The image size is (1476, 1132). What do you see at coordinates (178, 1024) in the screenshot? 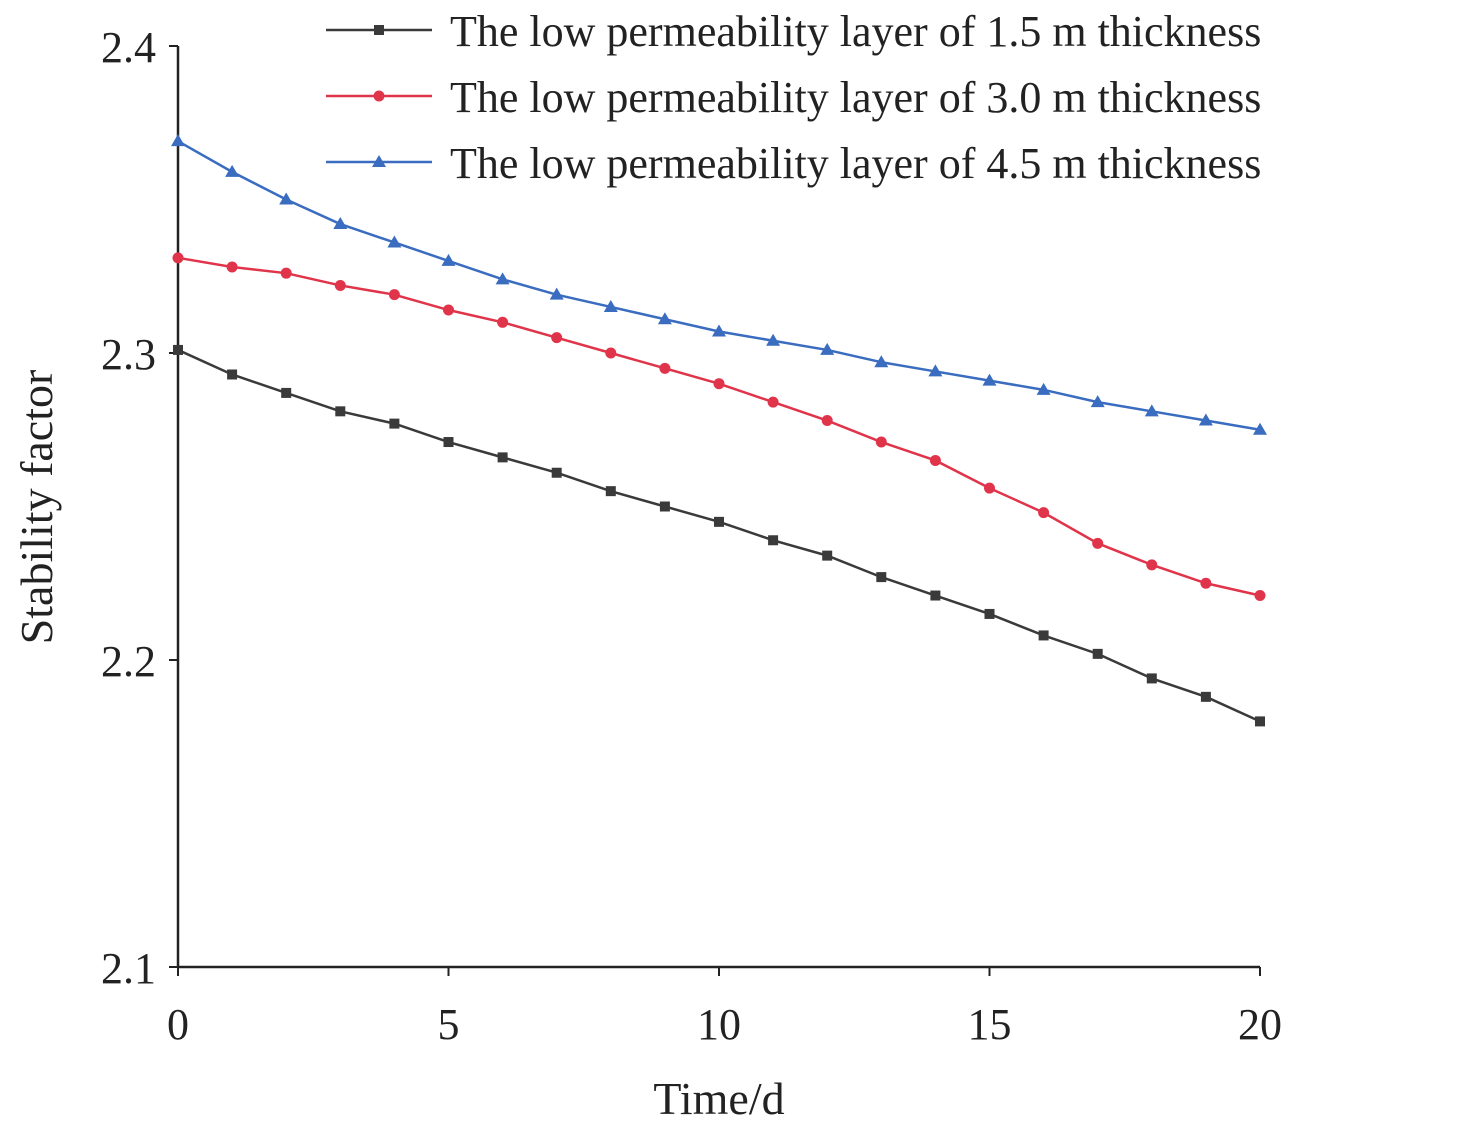
I see `x-tick-label: 0` at bounding box center [178, 1024].